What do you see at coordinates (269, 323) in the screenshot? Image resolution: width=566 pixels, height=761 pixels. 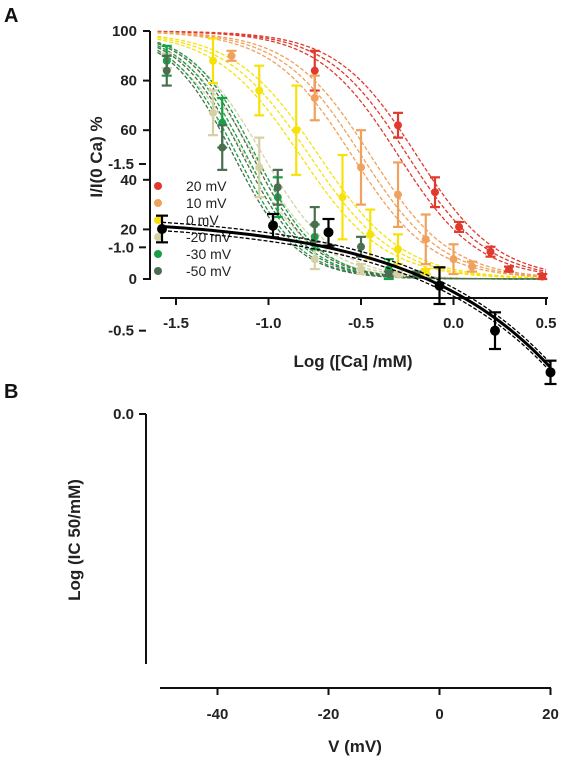 I see `chart-a-x-tick-label: -1.0` at bounding box center [269, 323].